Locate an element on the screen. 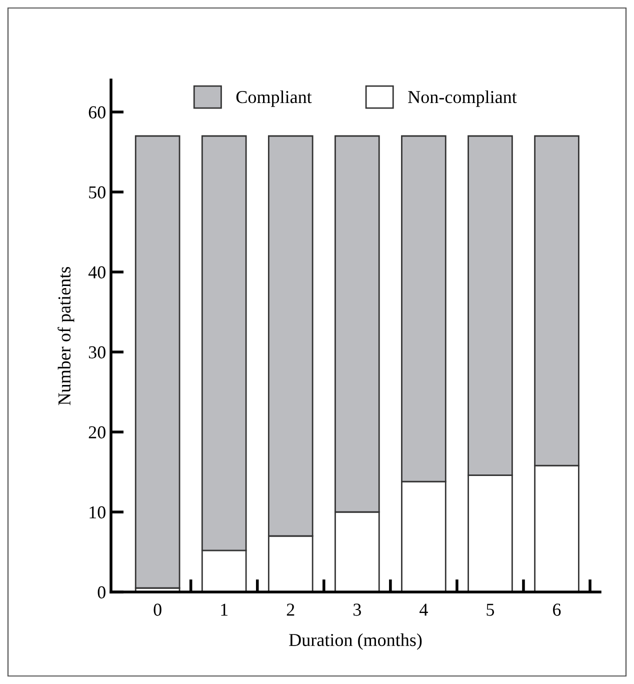  legend-label: Compliant is located at coordinates (274, 98).